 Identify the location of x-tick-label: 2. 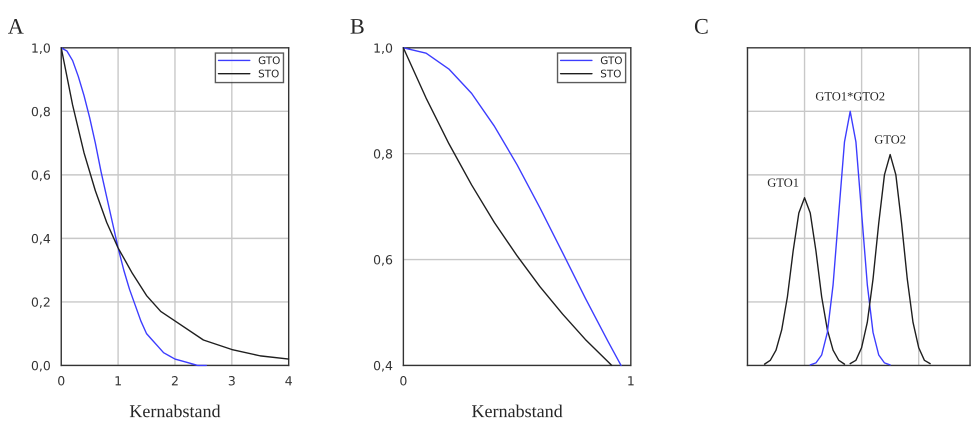
(175, 381).